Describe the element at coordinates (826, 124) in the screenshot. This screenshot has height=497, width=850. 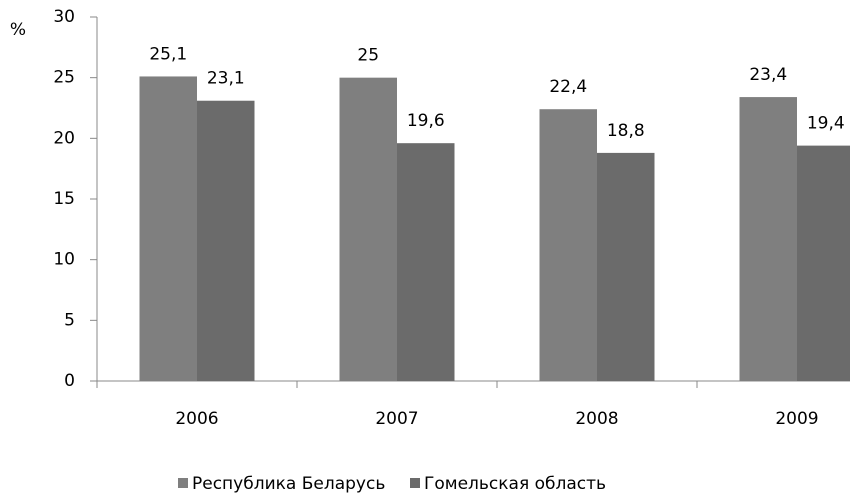
I see `value-label: 19,4` at that location.